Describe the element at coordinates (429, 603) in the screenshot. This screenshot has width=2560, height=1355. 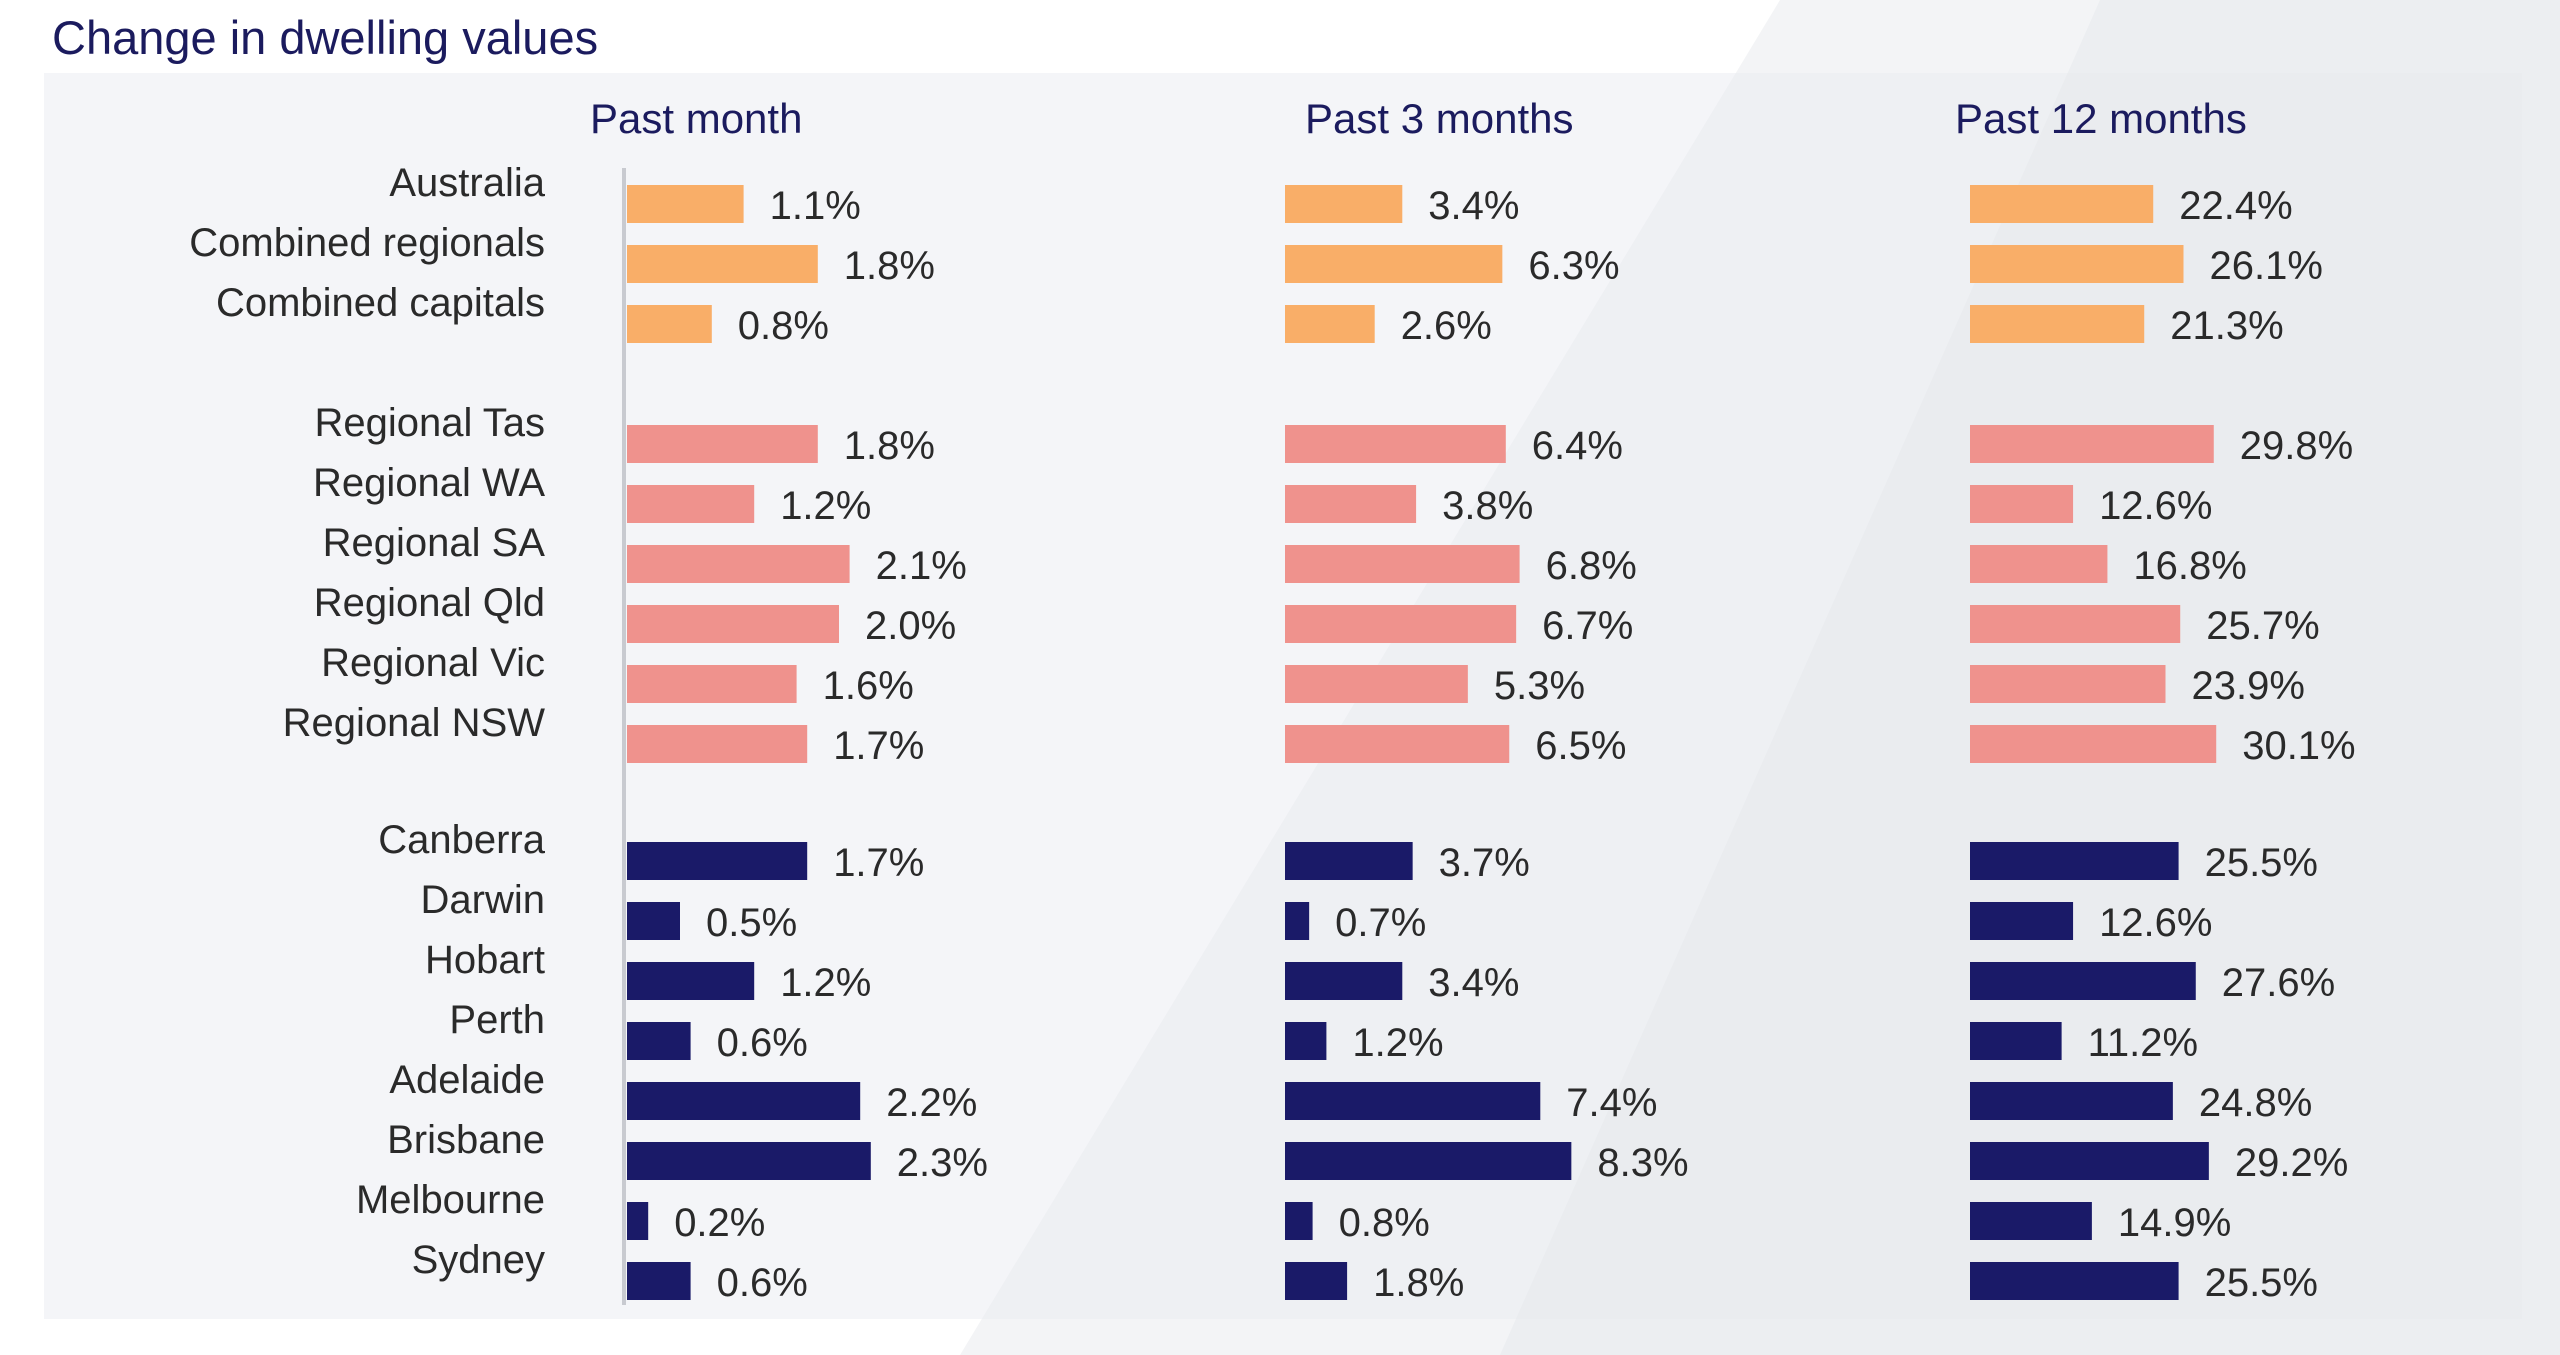
I see `category-label: Regional Qld` at that location.